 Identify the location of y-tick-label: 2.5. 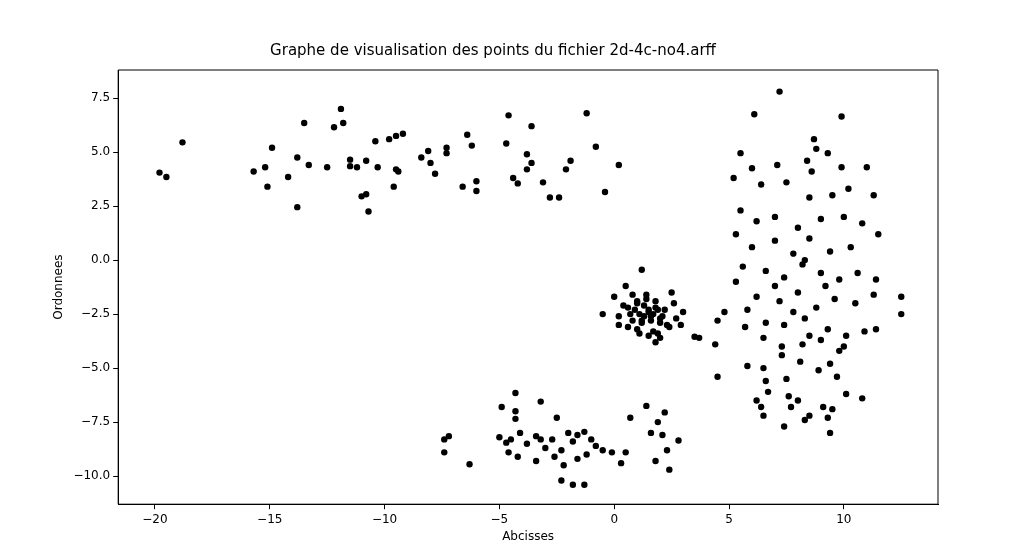
(101, 205).